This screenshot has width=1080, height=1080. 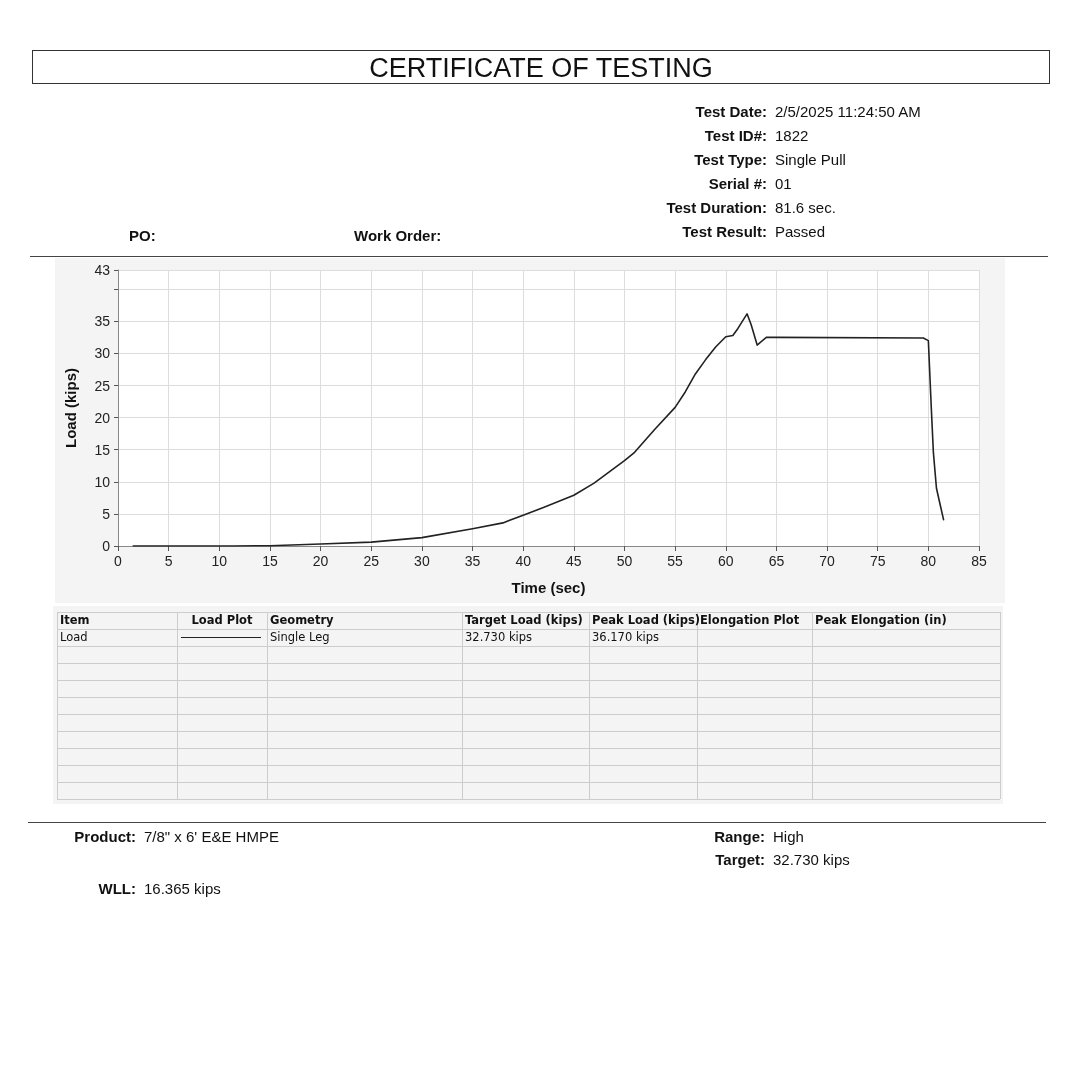 What do you see at coordinates (624, 561) in the screenshot?
I see `x-tick-label: 50` at bounding box center [624, 561].